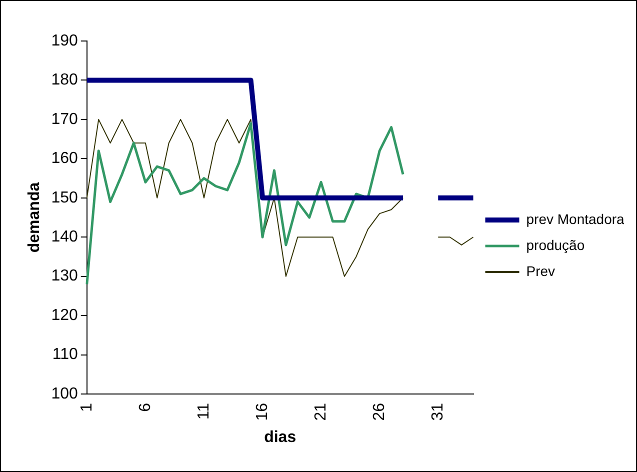  I want to click on y-tick-label: 180, so click(64, 80).